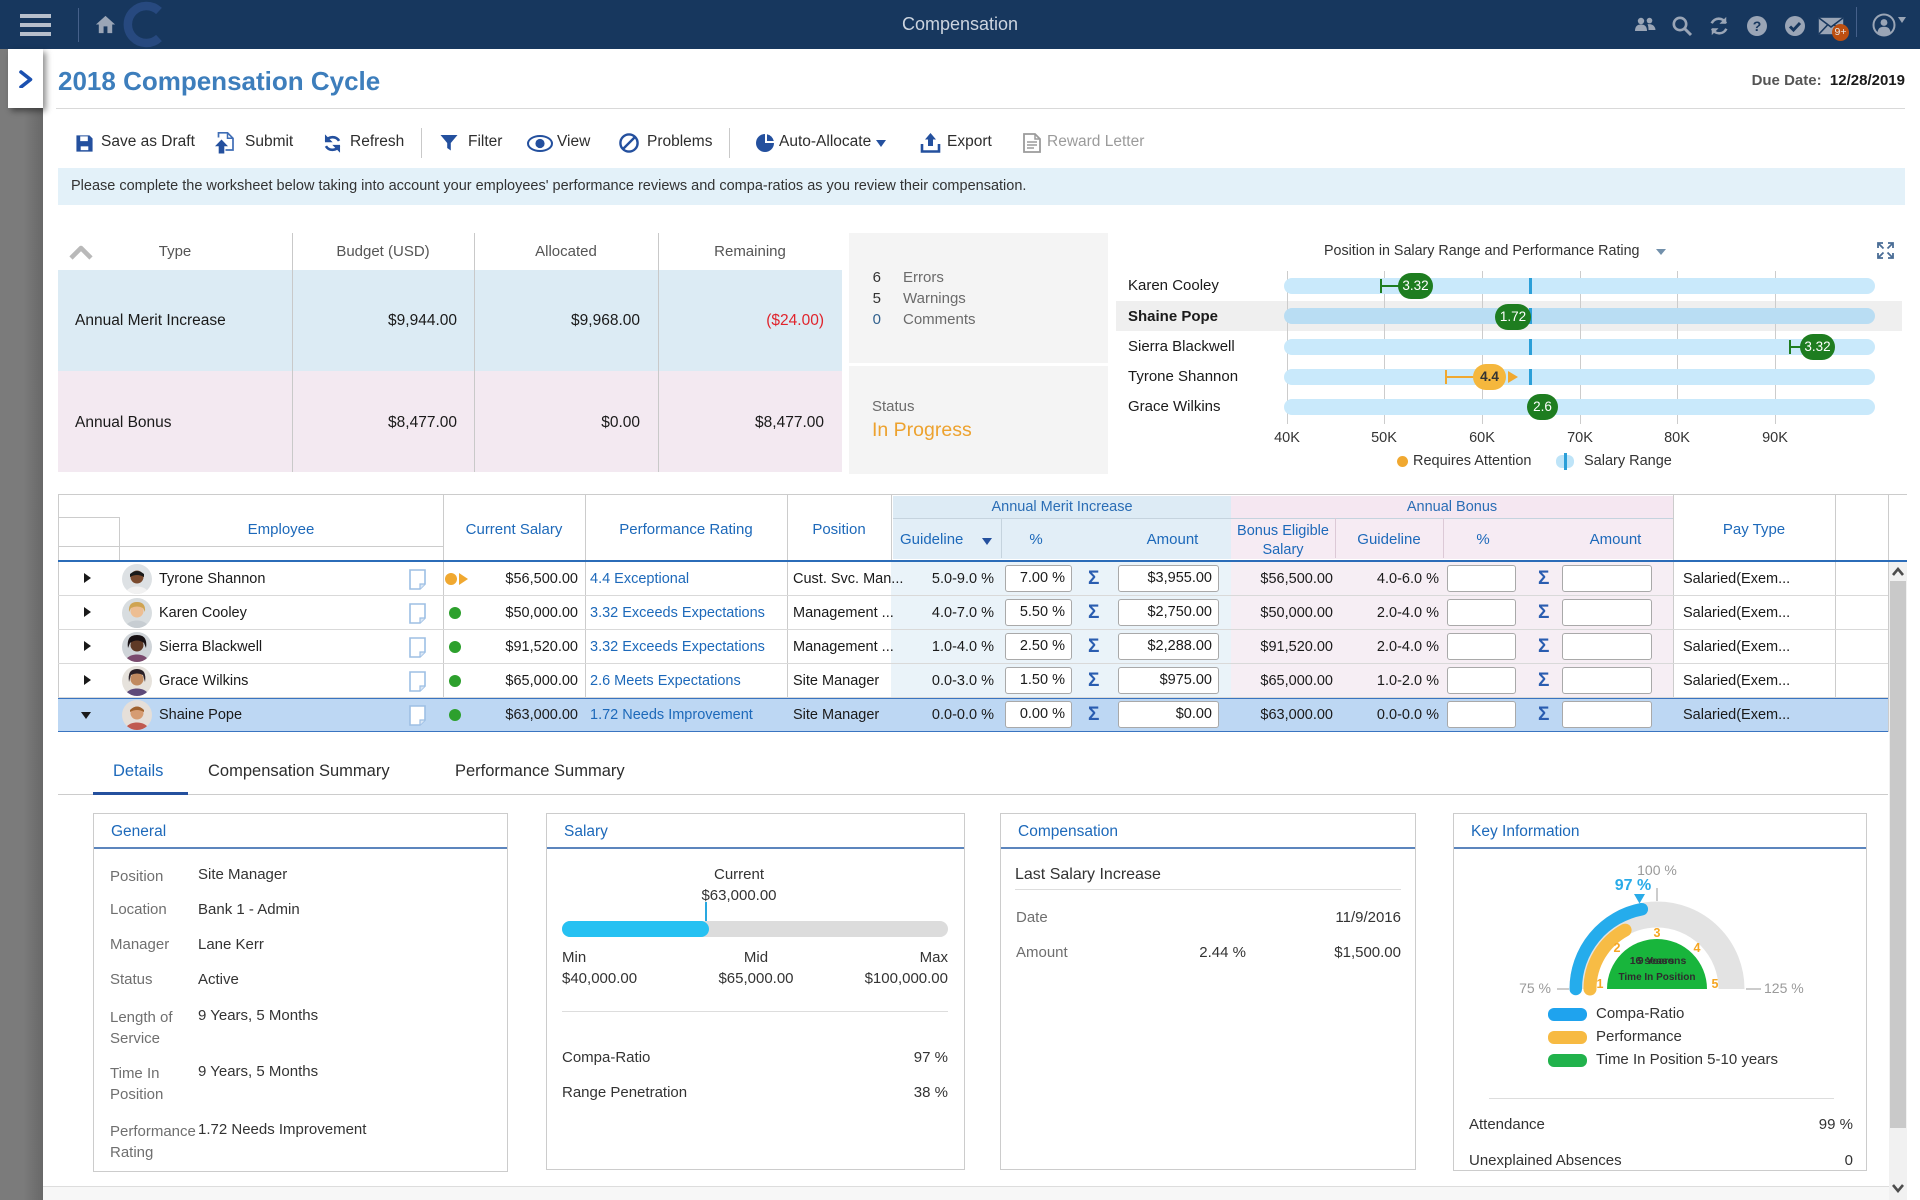  What do you see at coordinates (1784, 988) in the screenshot?
I see `svg-text: 125 %` at bounding box center [1784, 988].